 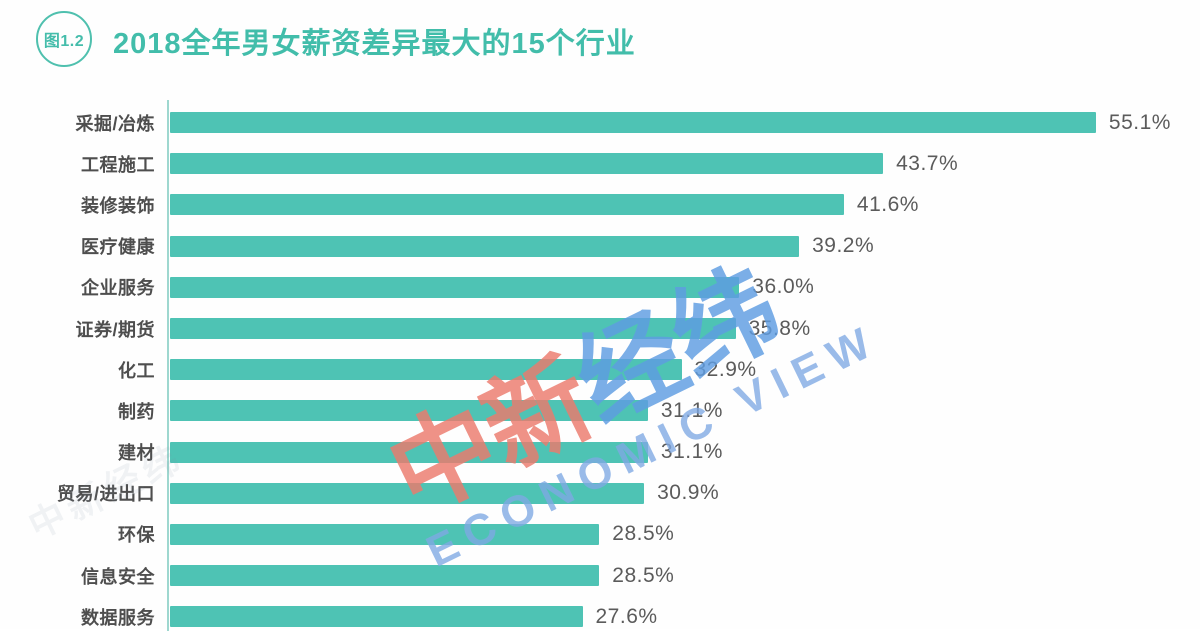 What do you see at coordinates (136, 535) in the screenshot?
I see `category-label: 环保` at bounding box center [136, 535].